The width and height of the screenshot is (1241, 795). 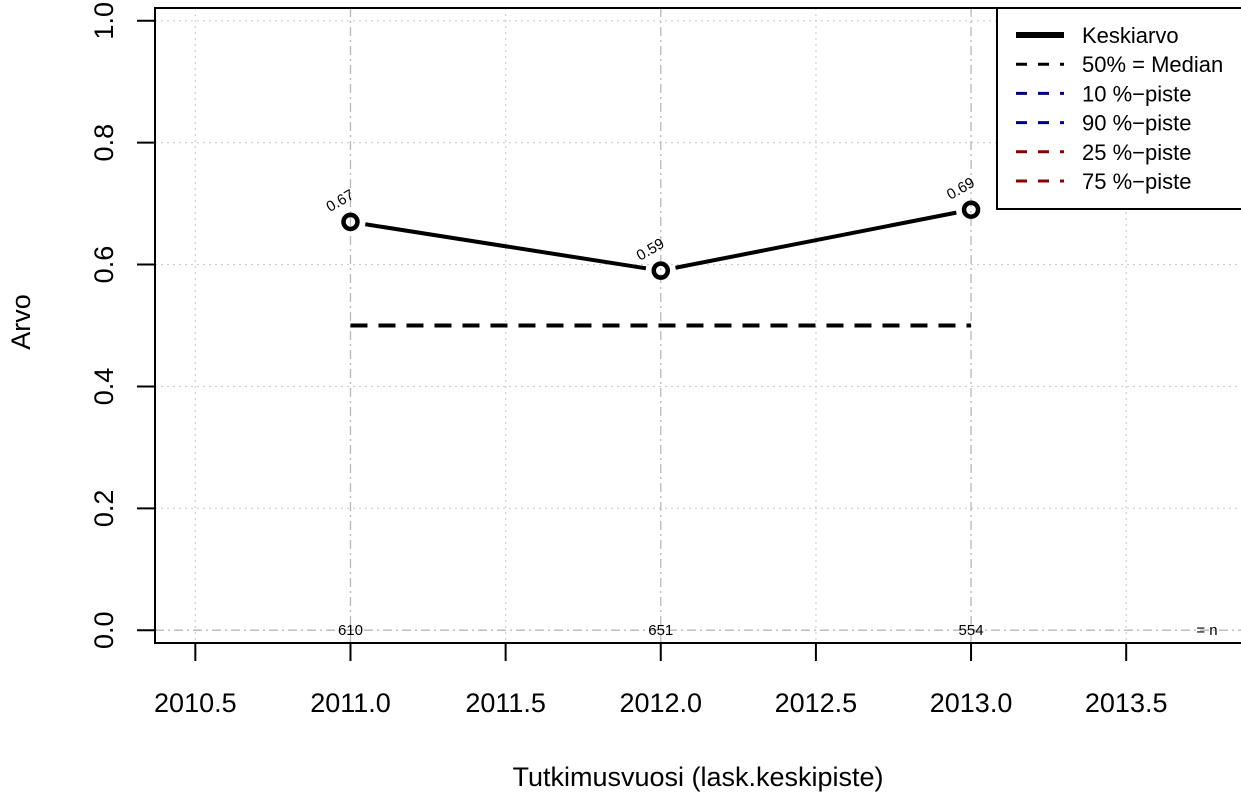 I want to click on x-tick-label: 2012.0, so click(x=660, y=703).